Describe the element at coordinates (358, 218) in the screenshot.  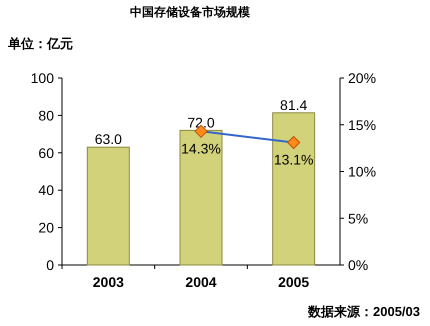
I see `y2-tick-label: 5%` at that location.